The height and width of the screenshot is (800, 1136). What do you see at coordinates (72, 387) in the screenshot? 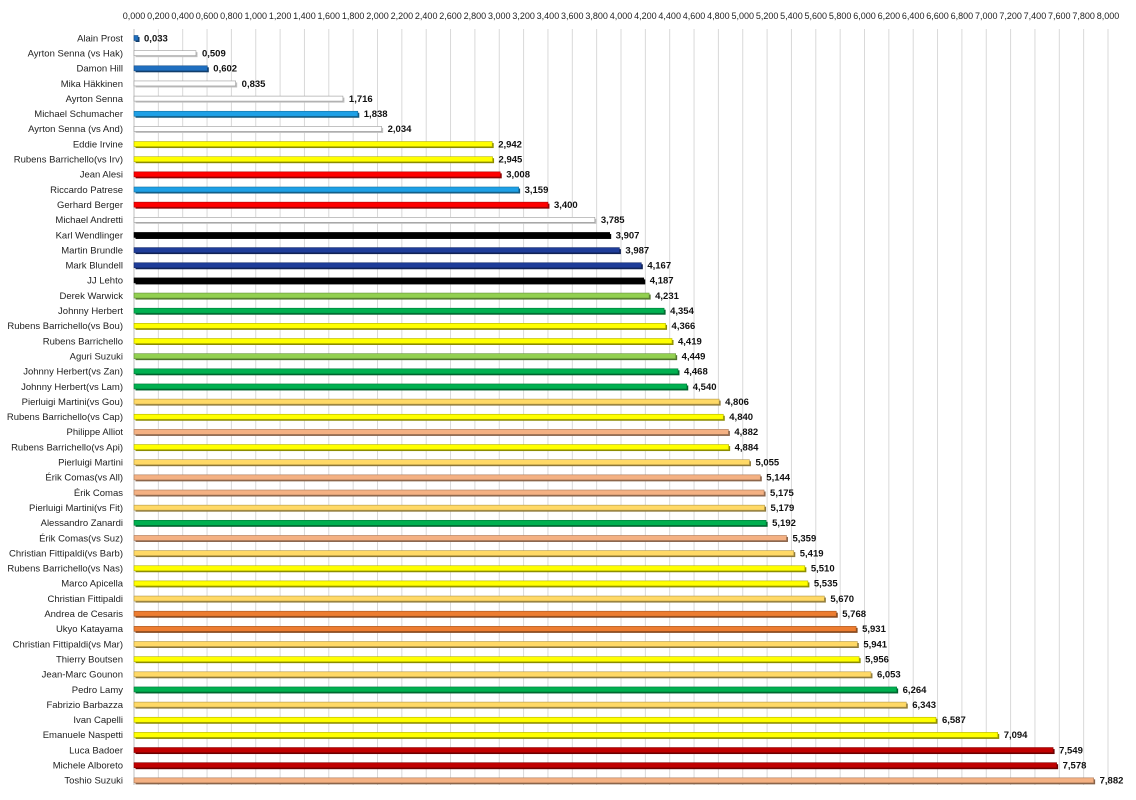
I see `category-label: Johnny Herbert(vs Lam)` at bounding box center [72, 387].